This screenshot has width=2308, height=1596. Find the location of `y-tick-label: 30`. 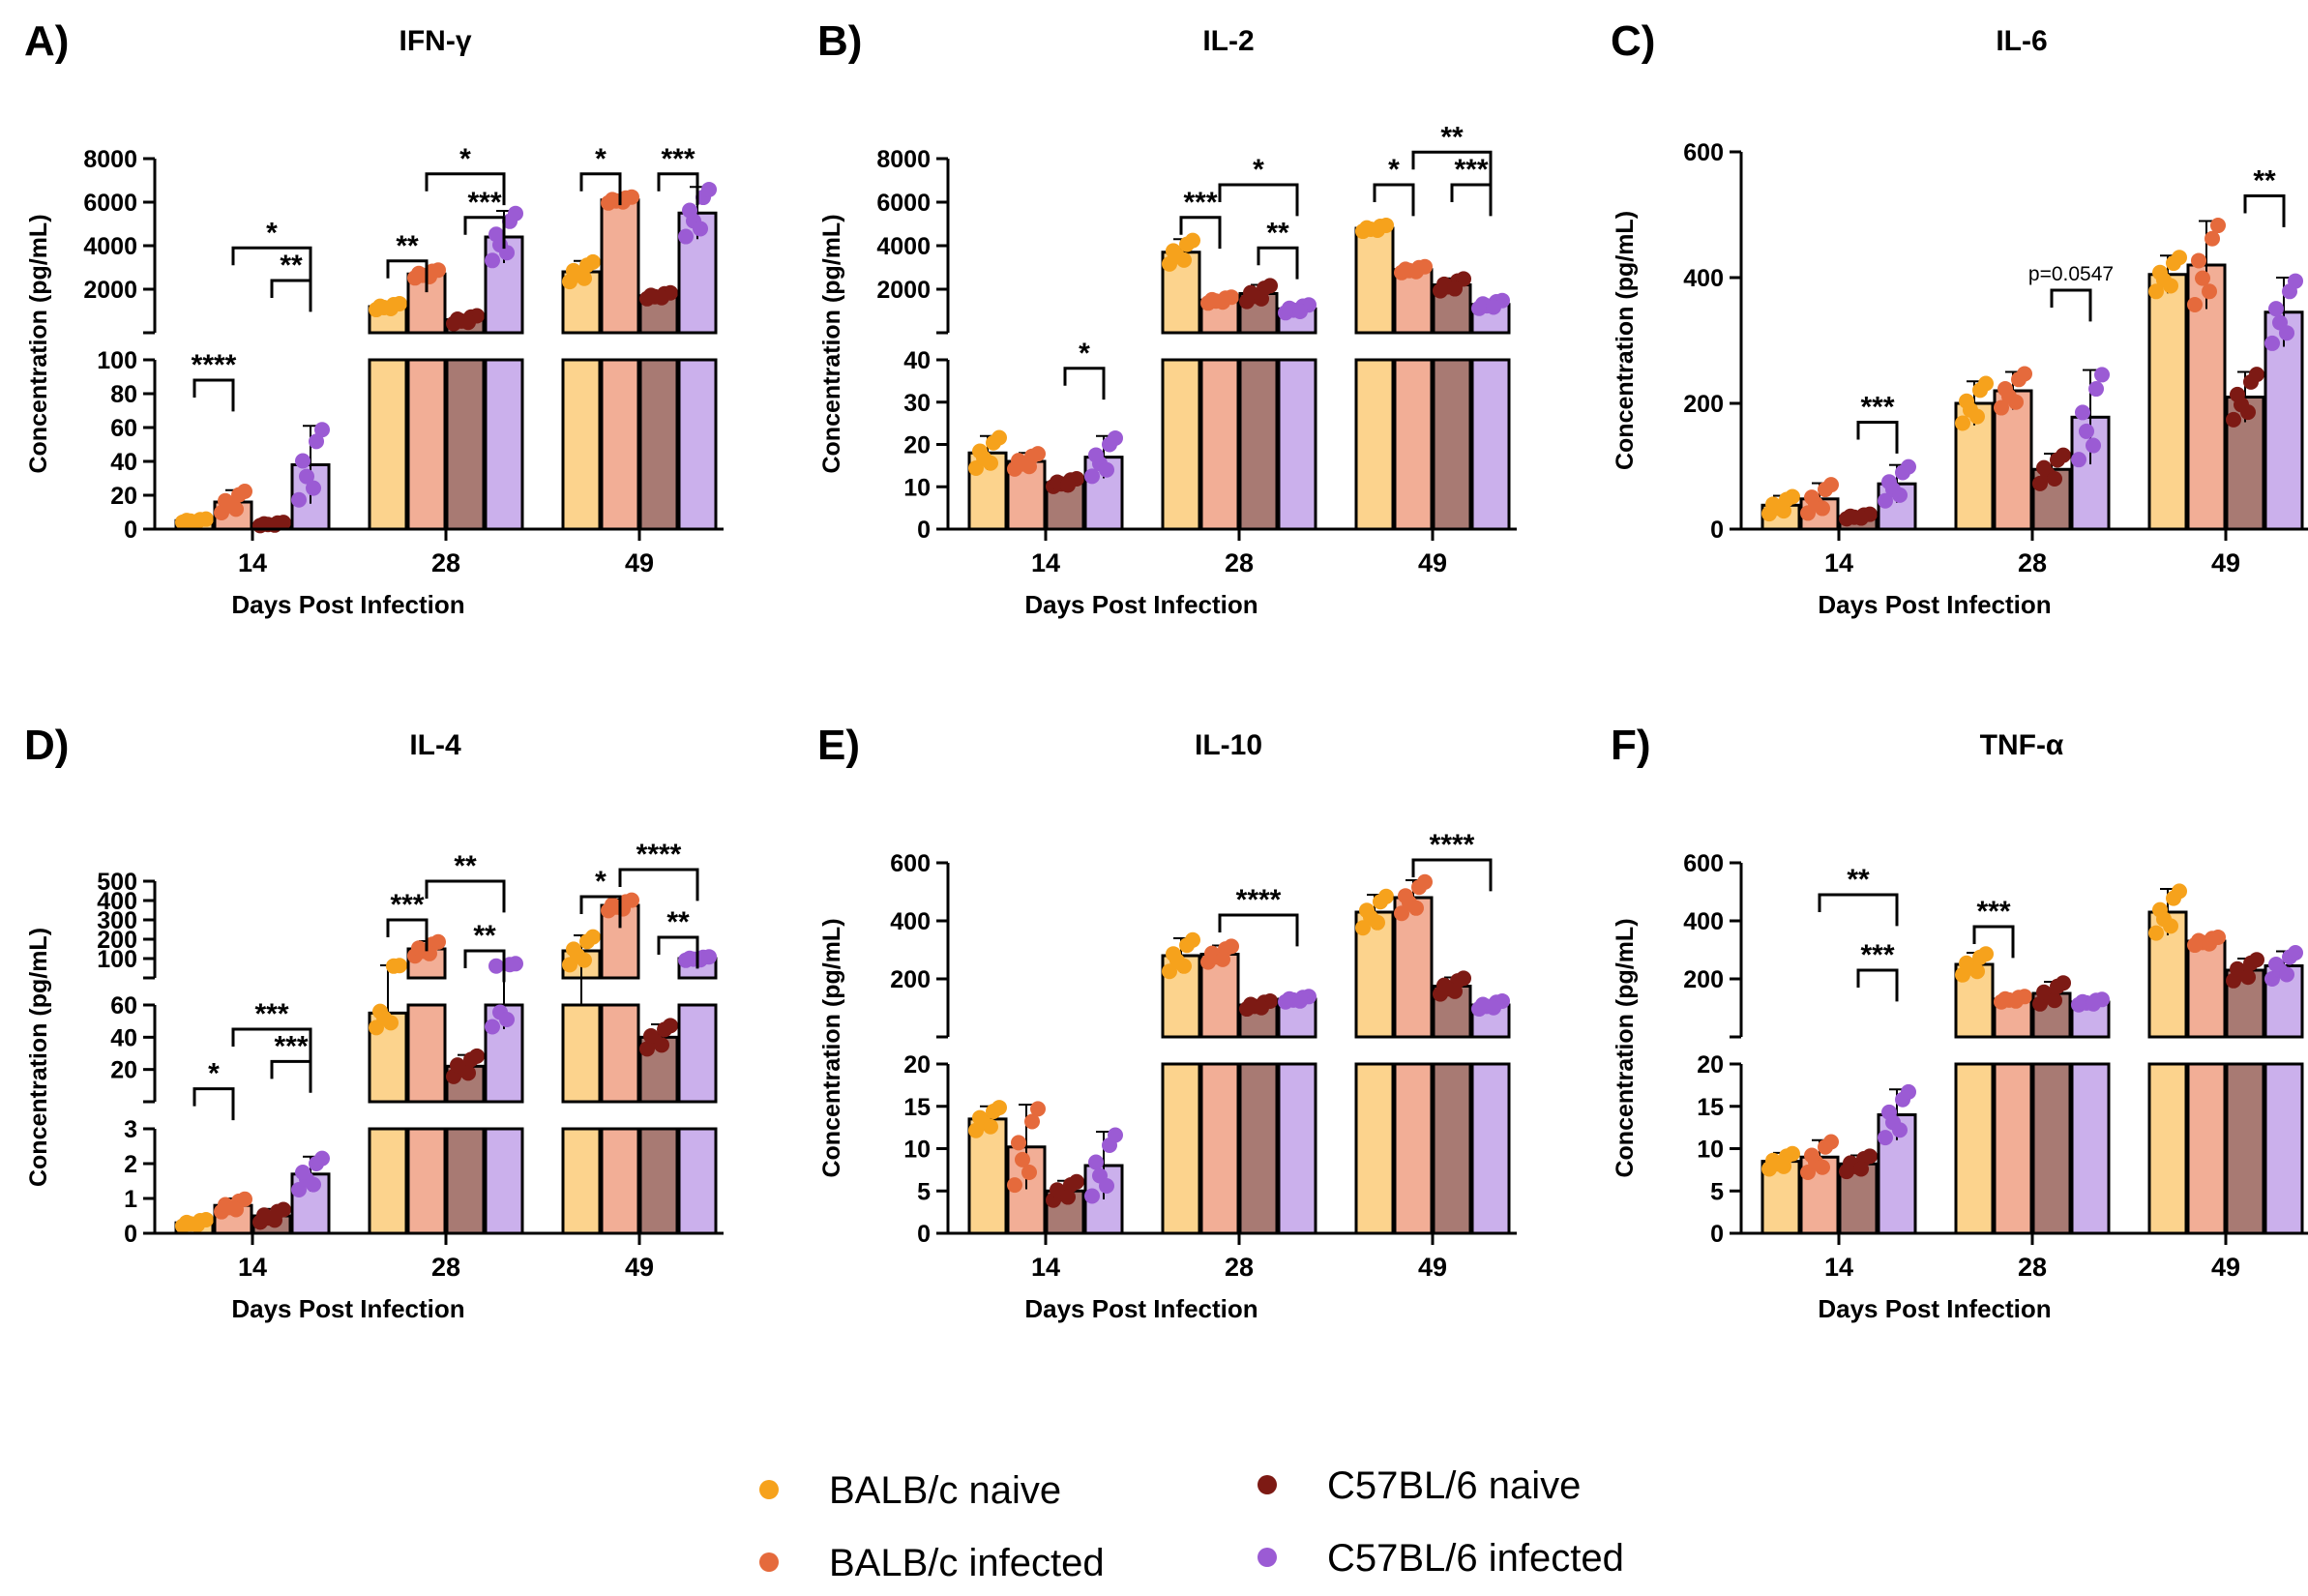

y-tick-label: 30 is located at coordinates (917, 403).